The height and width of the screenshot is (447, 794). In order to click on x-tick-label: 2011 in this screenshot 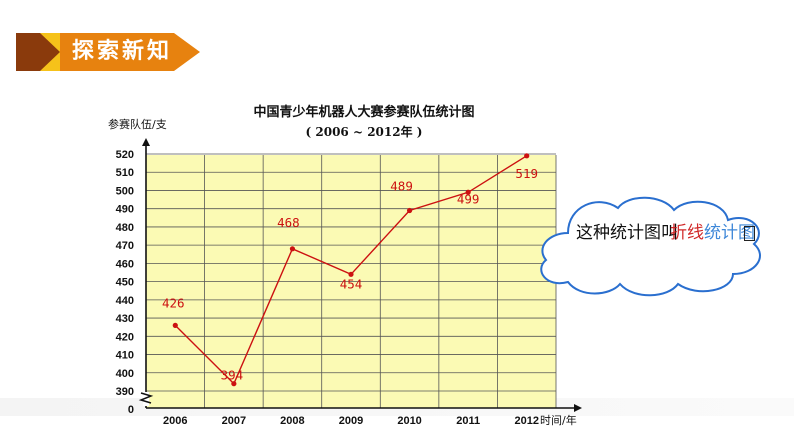, I will do `click(468, 421)`.